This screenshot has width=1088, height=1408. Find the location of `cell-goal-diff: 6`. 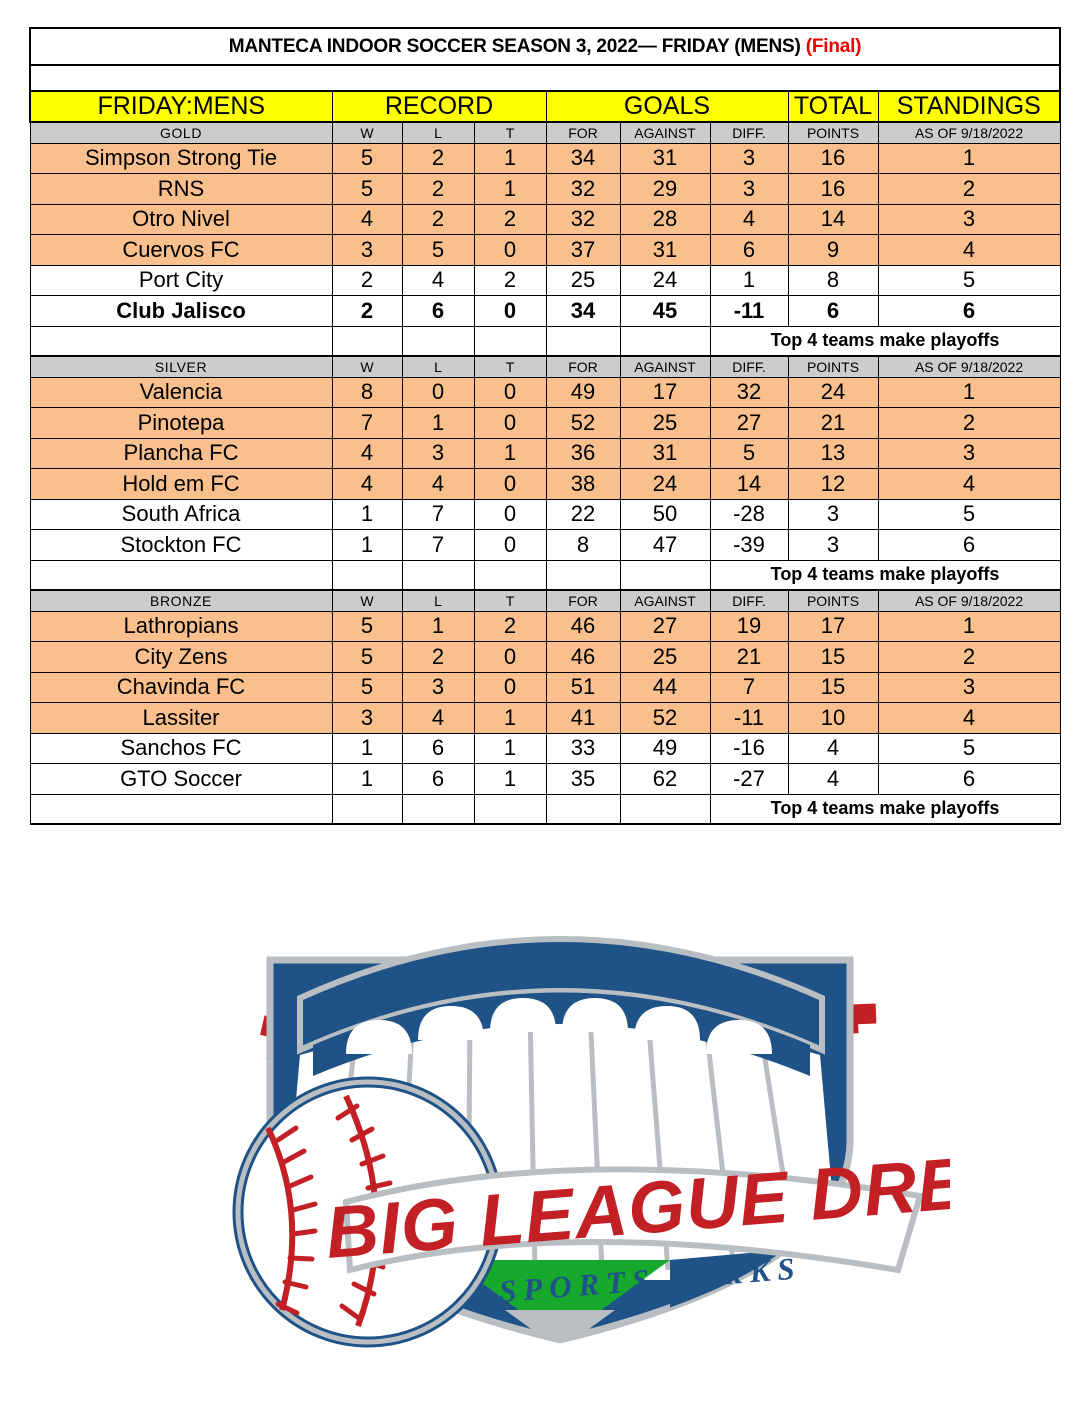

cell-goal-diff: 6 is located at coordinates (749, 250).